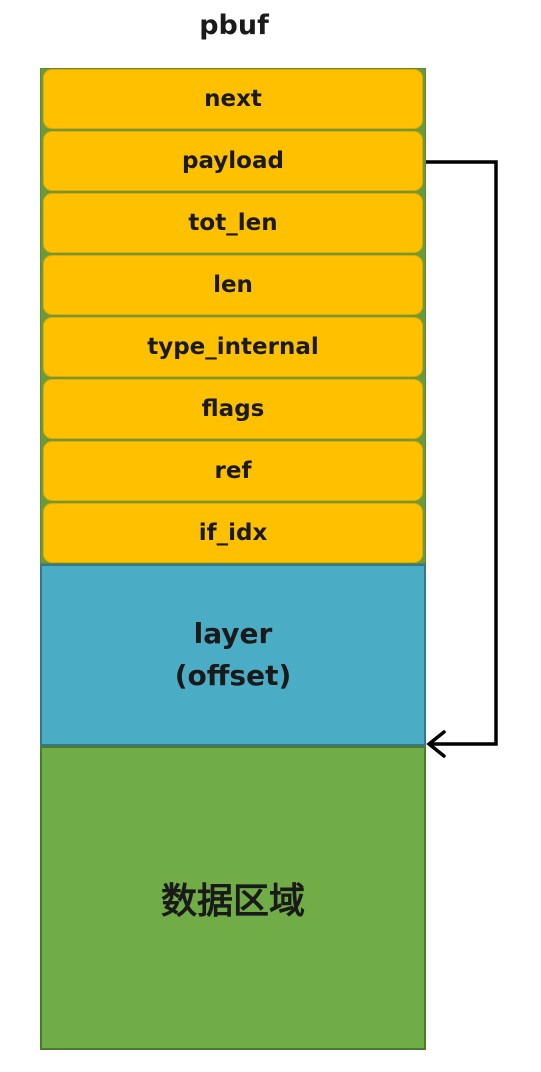 Image resolution: width=541 pixels, height=1072 pixels. I want to click on field-tot-len: tot_len, so click(233, 223).